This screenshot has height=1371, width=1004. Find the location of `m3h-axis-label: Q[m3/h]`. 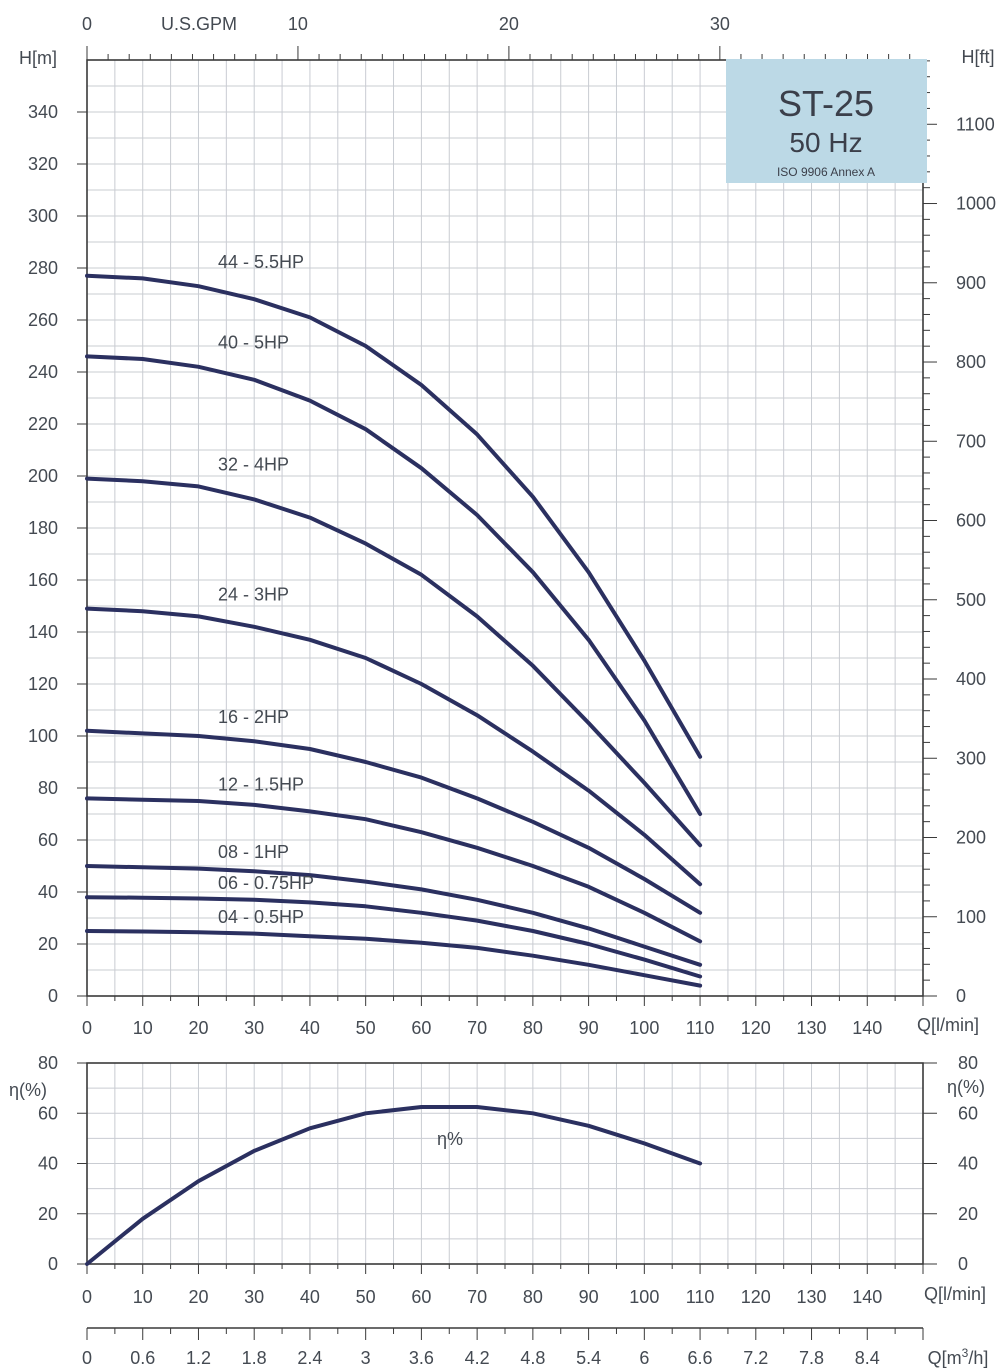

m3h-axis-label: Q[m3/h] is located at coordinates (958, 1357).